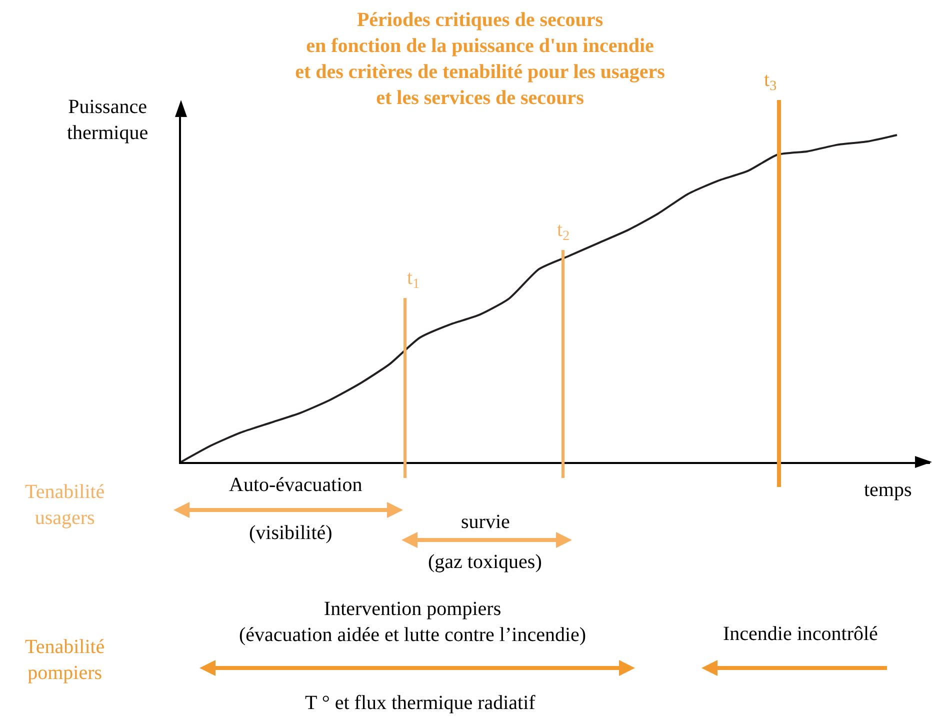 The image size is (935, 717). What do you see at coordinates (412, 622) in the screenshot?
I see `text: Intervention pompiers (évacuation aidée et lutte contre l’incendie)` at bounding box center [412, 622].